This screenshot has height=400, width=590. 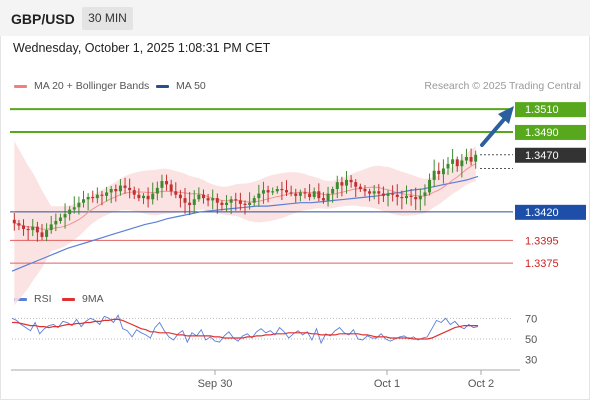 I want to click on level-label-1.3375: 1.3375, so click(x=542, y=264).